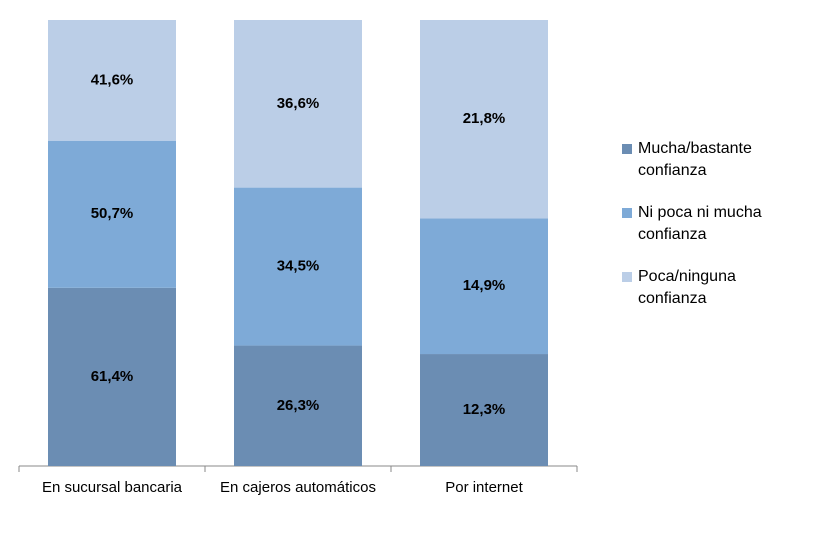  What do you see at coordinates (695, 159) in the screenshot?
I see `legend-label: Mucha/bastante confianza` at bounding box center [695, 159].